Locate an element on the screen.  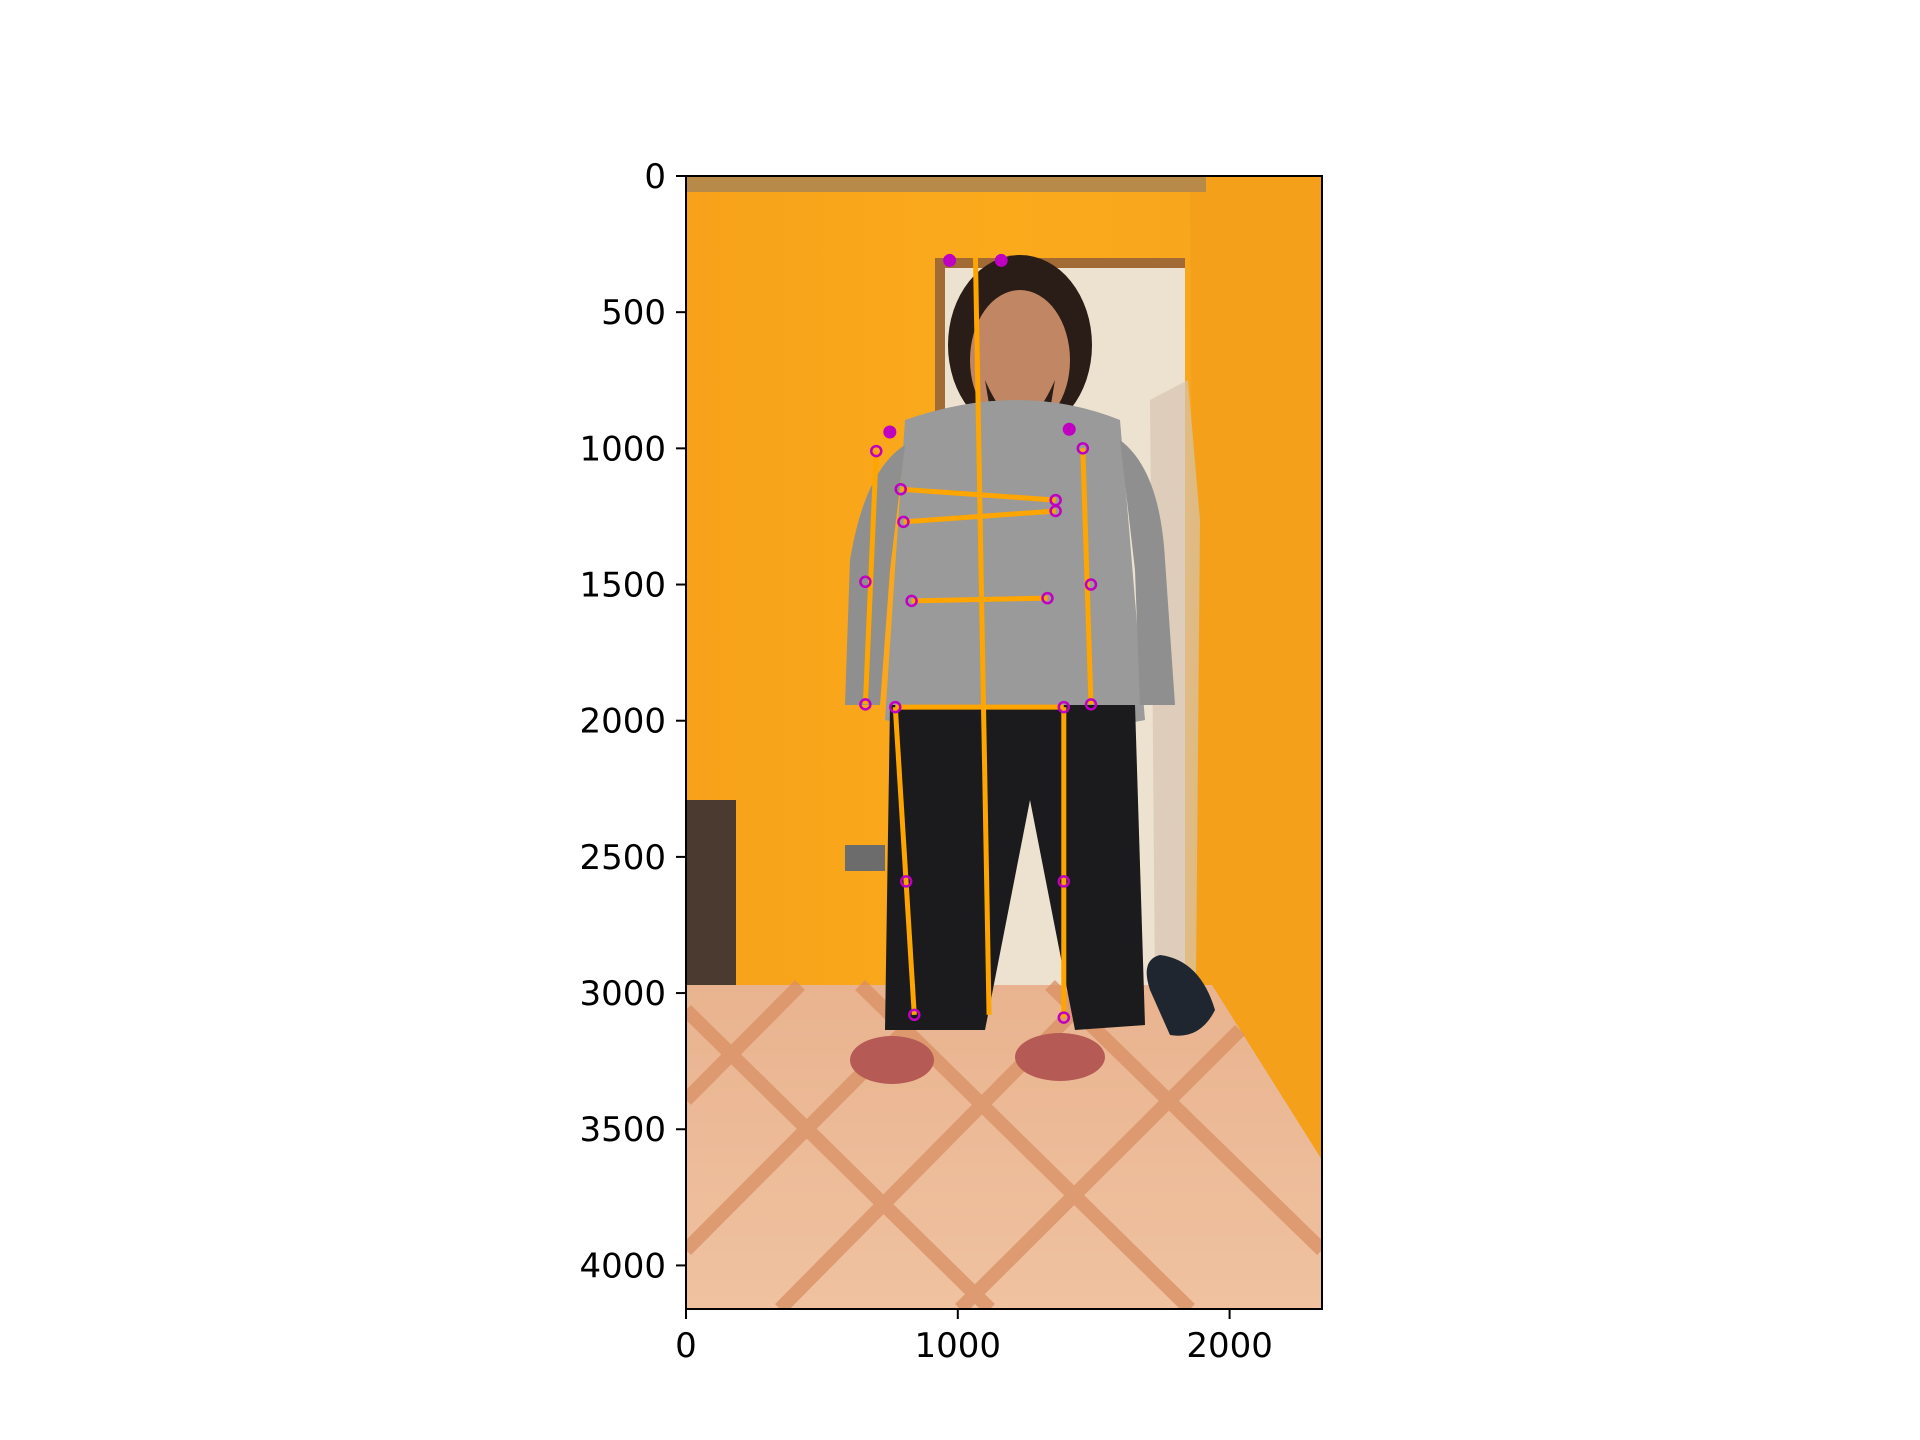
y-tick-label-6: 3000 is located at coordinates (622, 994).